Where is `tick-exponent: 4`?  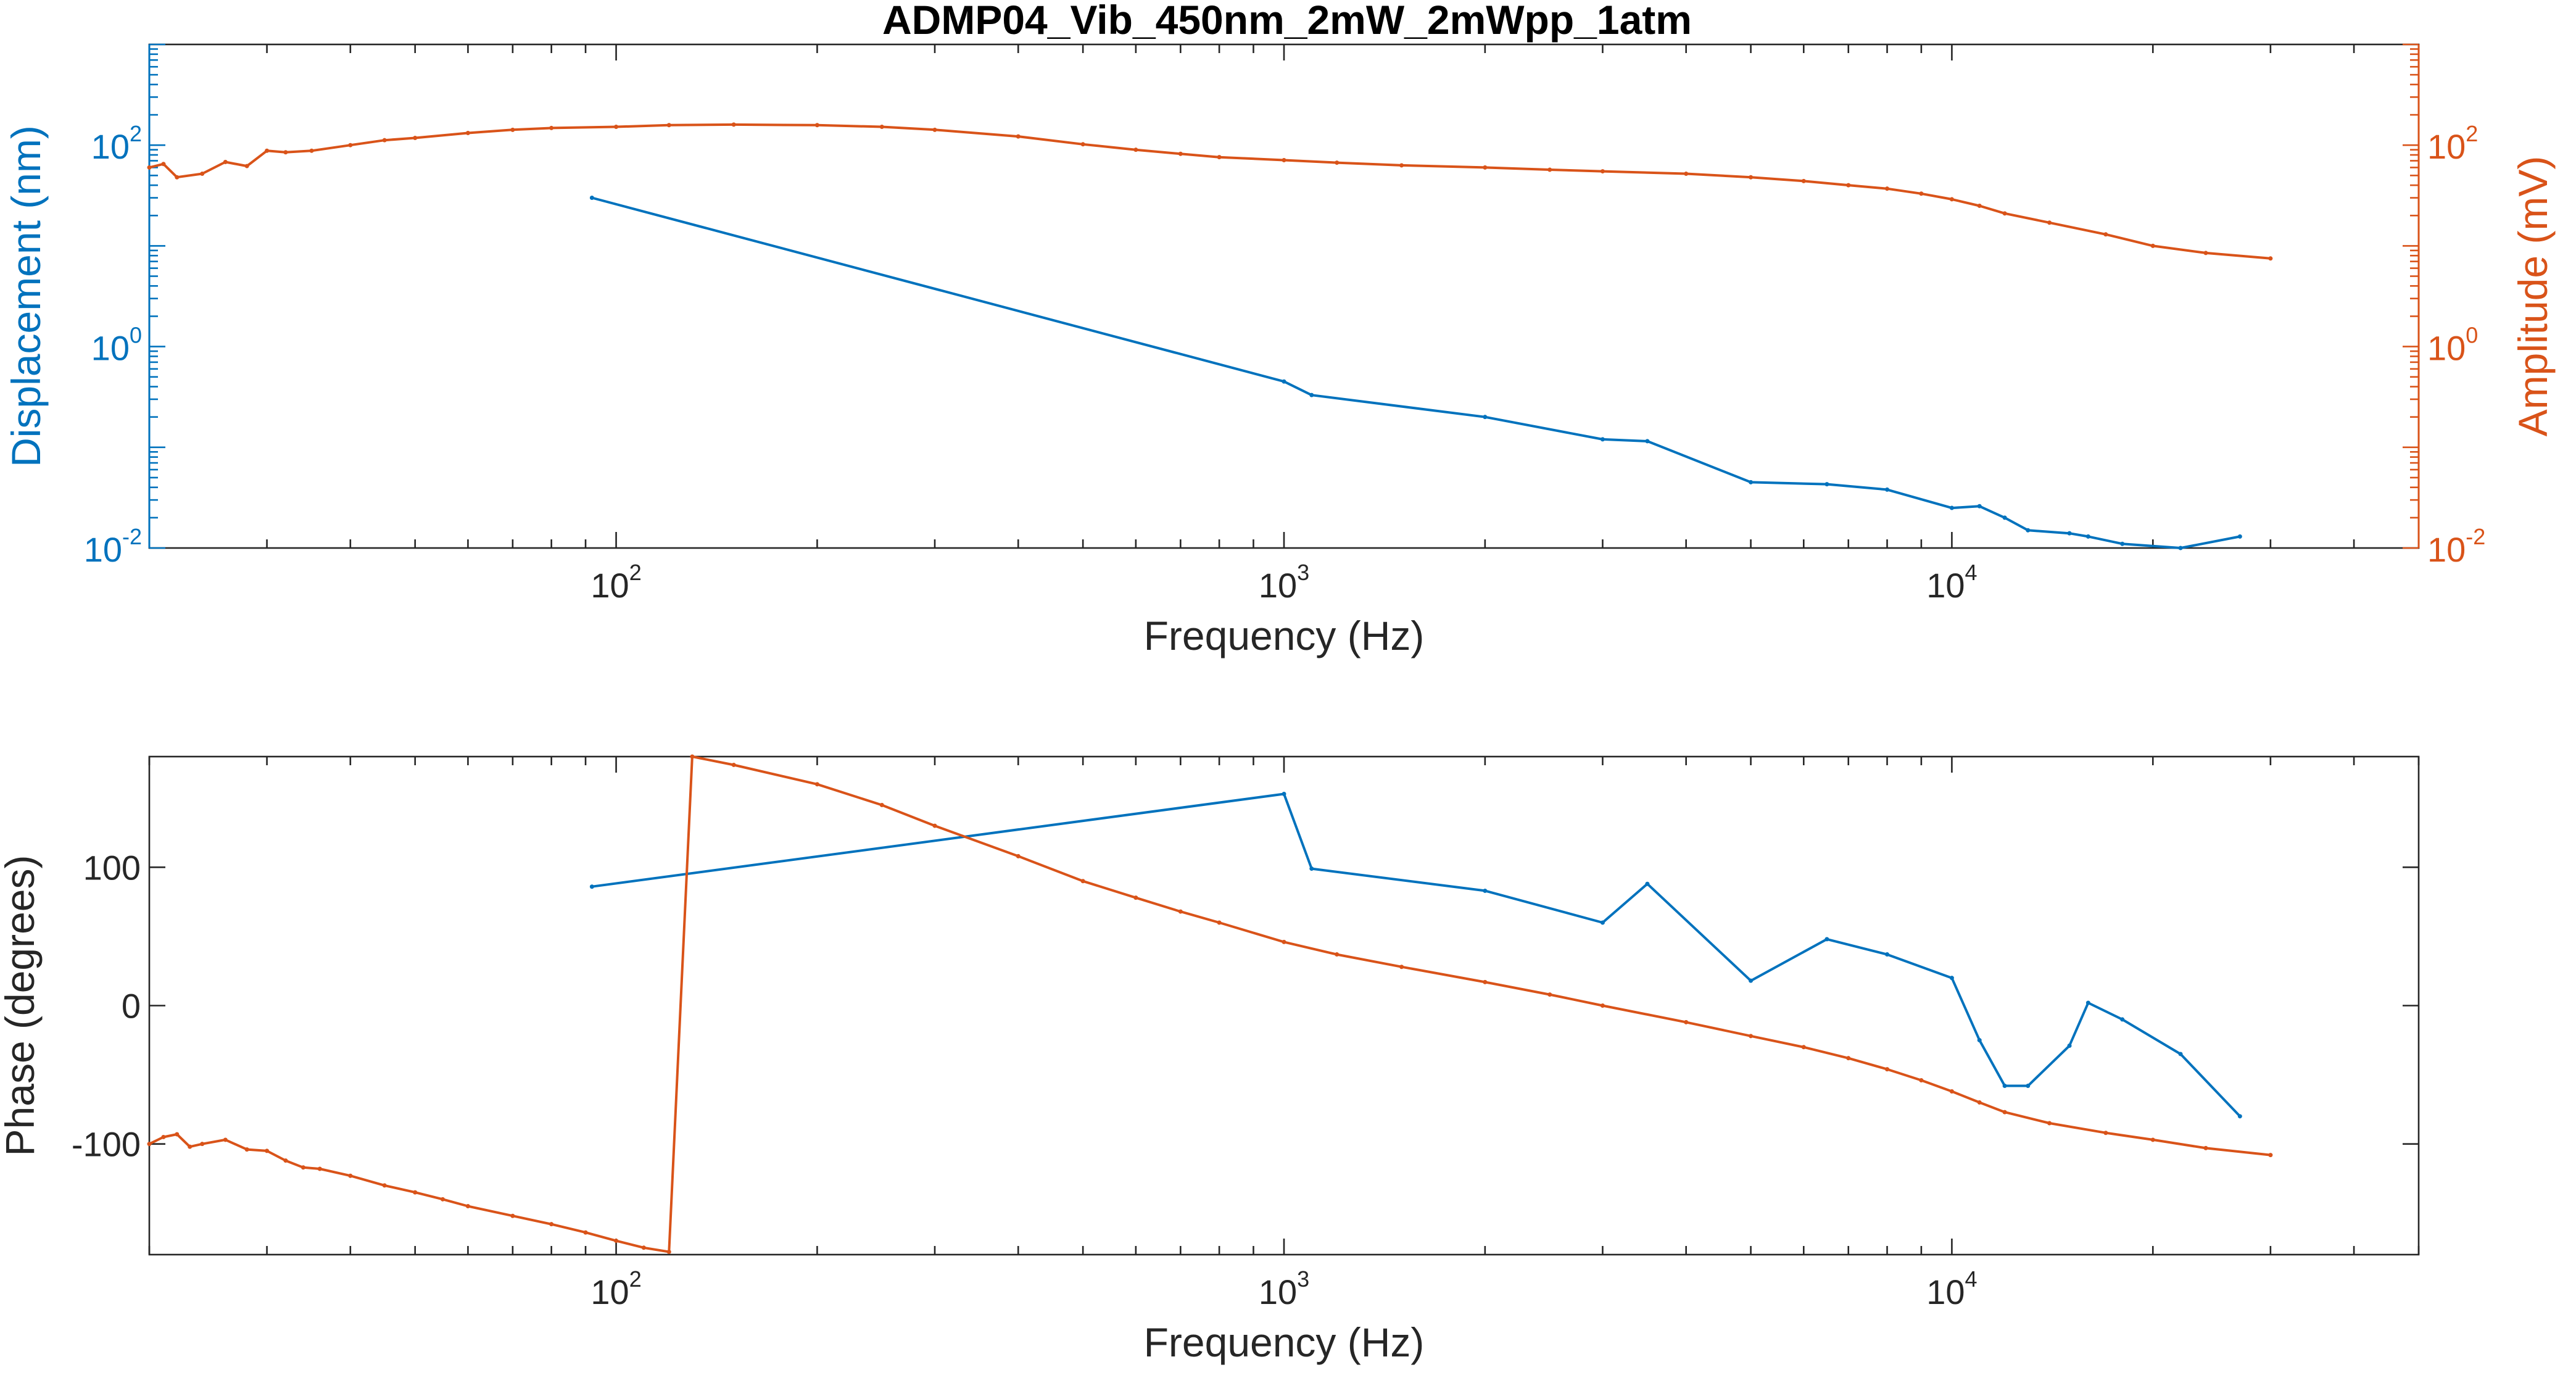 tick-exponent: 4 is located at coordinates (1972, 1279).